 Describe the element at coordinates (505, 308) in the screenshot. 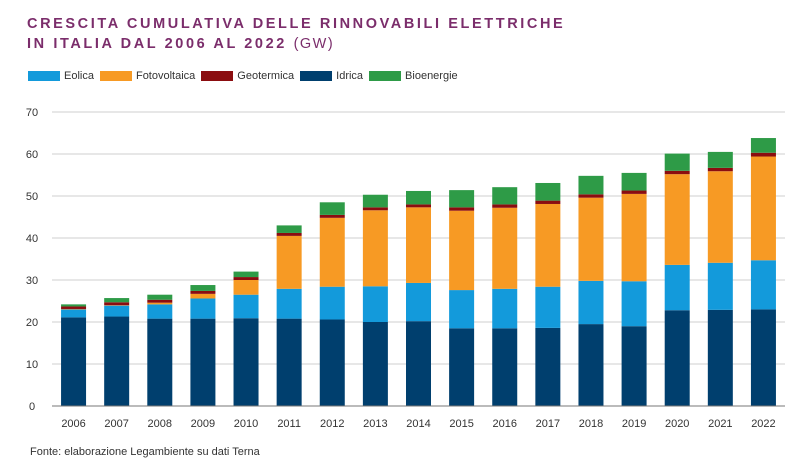

I see `bar-eolica-2016` at that location.